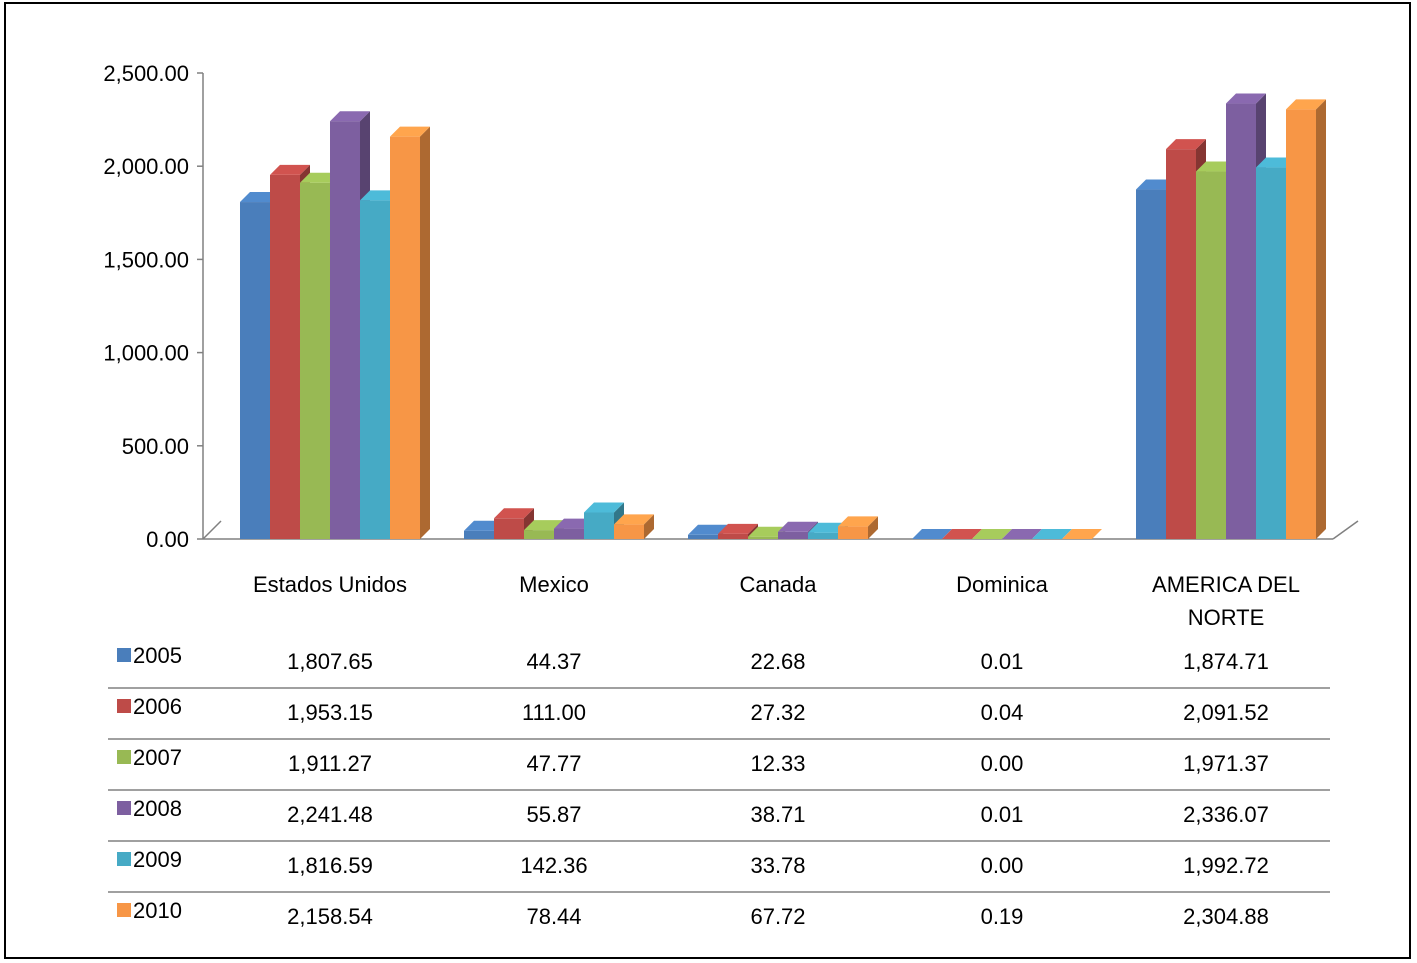  What do you see at coordinates (553, 865) in the screenshot?
I see `table-cell: 142.36` at bounding box center [553, 865].